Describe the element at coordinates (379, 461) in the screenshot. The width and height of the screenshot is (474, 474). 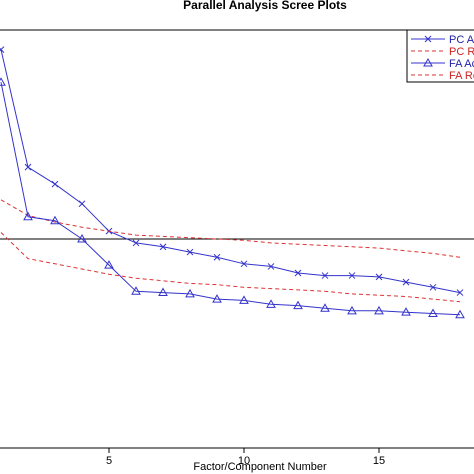
I see `x-tick-label: 15` at that location.